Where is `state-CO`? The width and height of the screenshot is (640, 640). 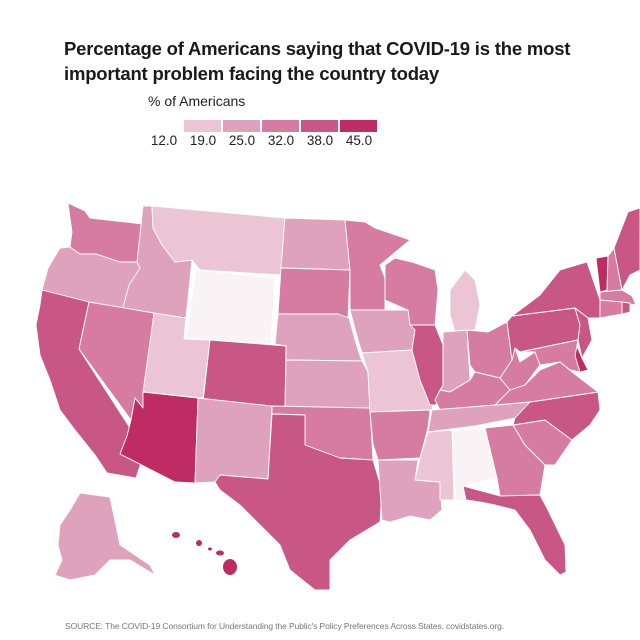
state-CO is located at coordinates (244, 374).